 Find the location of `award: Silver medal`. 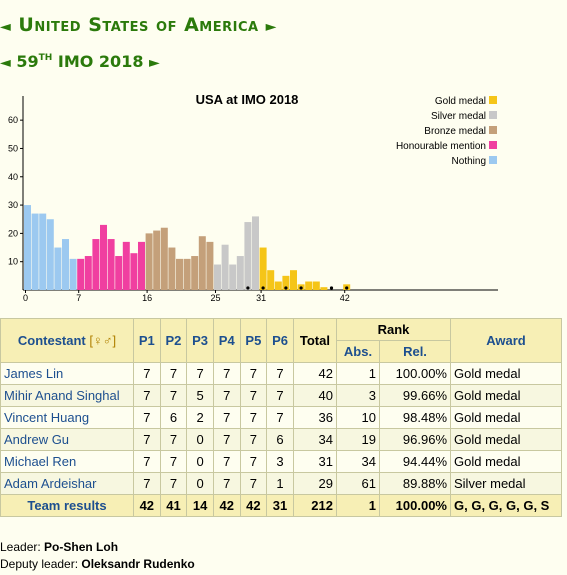

award: Silver medal is located at coordinates (506, 483).